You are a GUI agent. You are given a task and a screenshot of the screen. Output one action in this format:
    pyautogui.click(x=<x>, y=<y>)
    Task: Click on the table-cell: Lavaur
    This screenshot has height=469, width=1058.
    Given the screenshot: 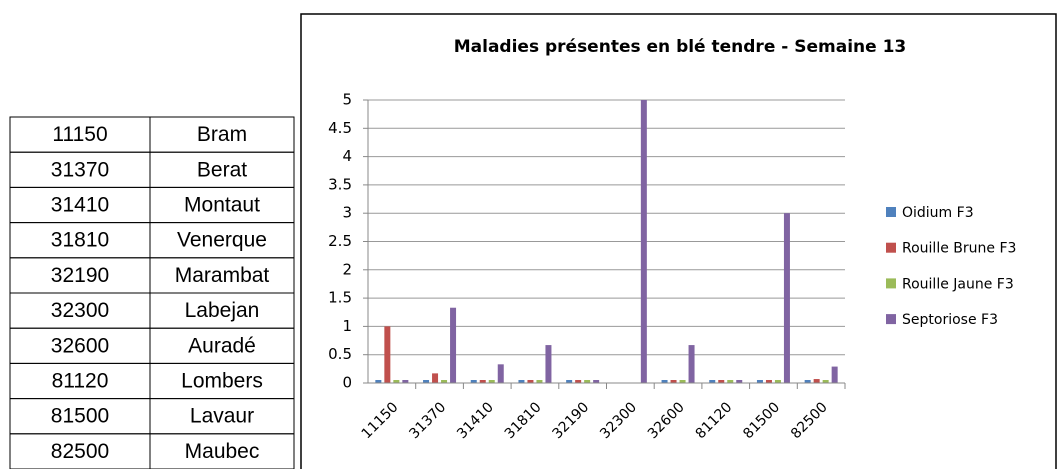 What is the action you would take?
    pyautogui.click(x=222, y=416)
    